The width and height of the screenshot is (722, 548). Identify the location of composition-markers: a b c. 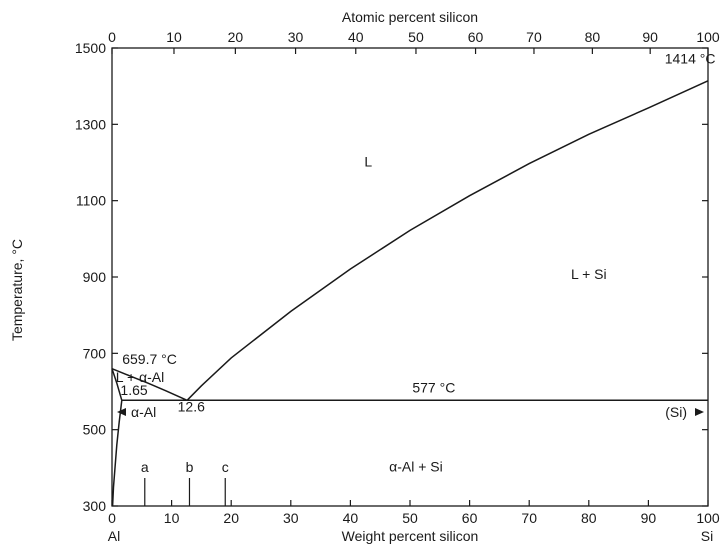
(185, 482).